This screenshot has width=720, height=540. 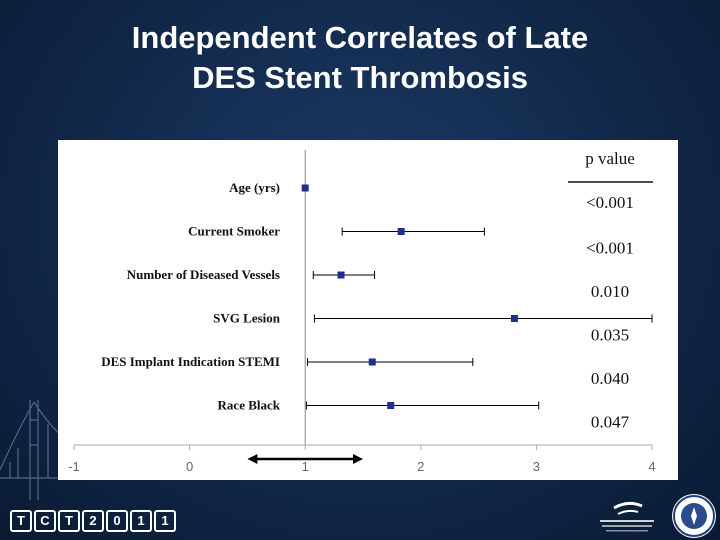 What do you see at coordinates (360, 77) in the screenshot?
I see `slide-title-line2: DES Stent Thrombosis` at bounding box center [360, 77].